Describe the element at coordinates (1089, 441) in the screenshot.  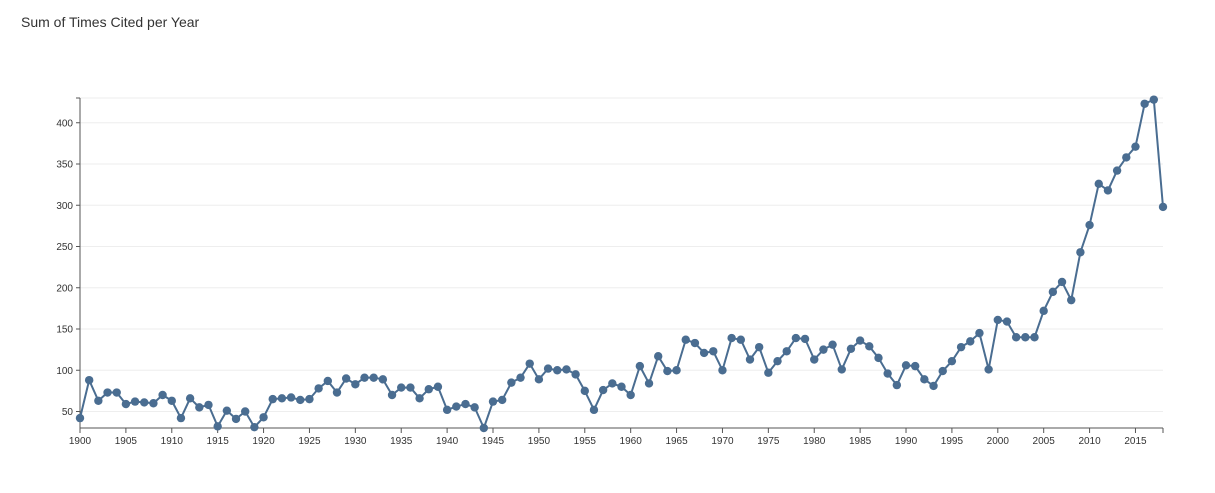
I see `x-tick-label: 2010` at that location.